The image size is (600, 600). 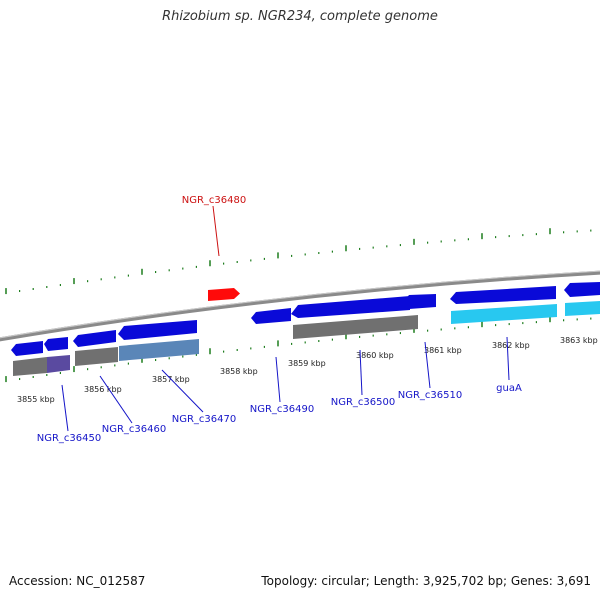 What do you see at coordinates (509, 388) in the screenshot?
I see `gene-label-guaa: guaA` at bounding box center [509, 388].